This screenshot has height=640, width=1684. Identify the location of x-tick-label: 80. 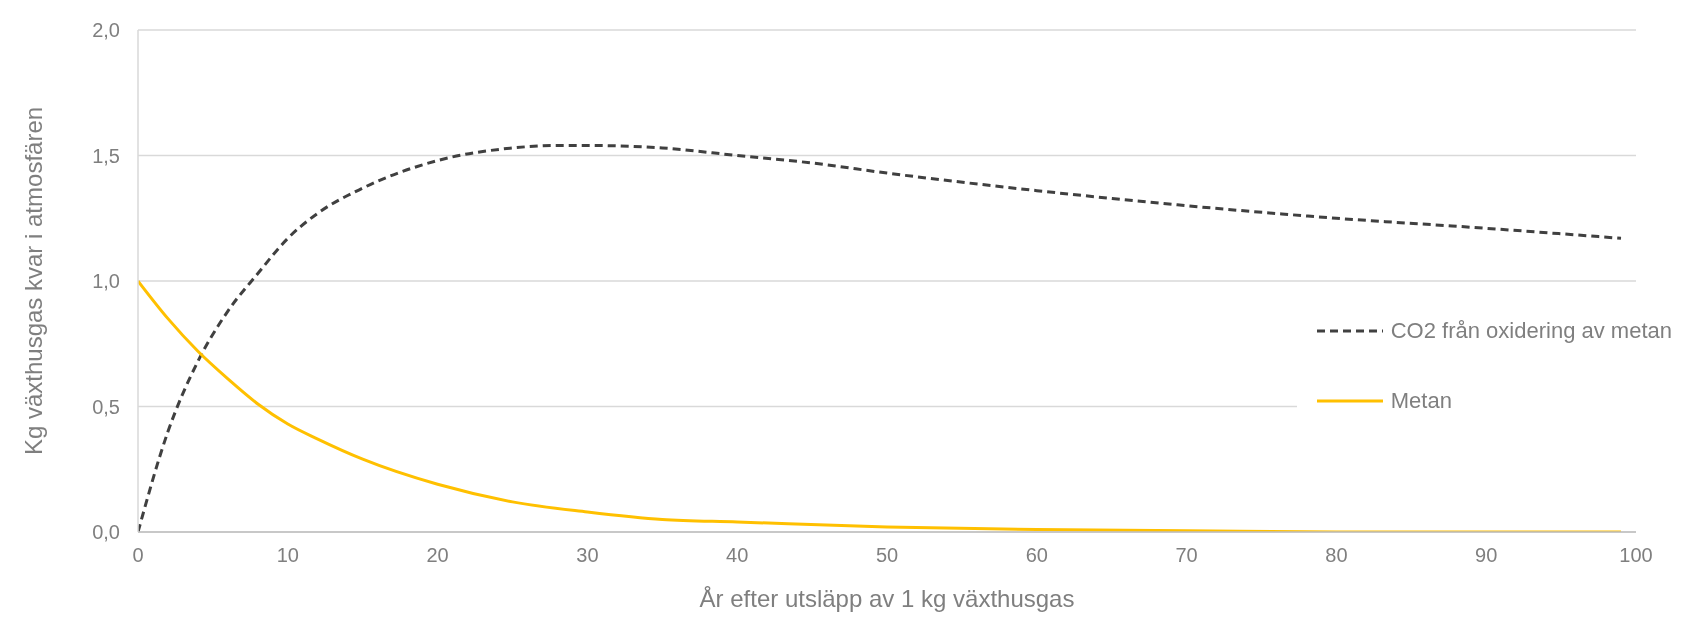
(1336, 555).